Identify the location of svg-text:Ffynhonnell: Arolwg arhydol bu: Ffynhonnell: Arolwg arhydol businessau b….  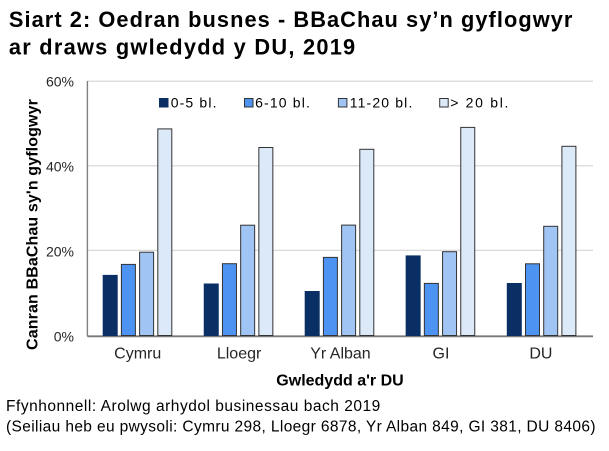
(193, 406).